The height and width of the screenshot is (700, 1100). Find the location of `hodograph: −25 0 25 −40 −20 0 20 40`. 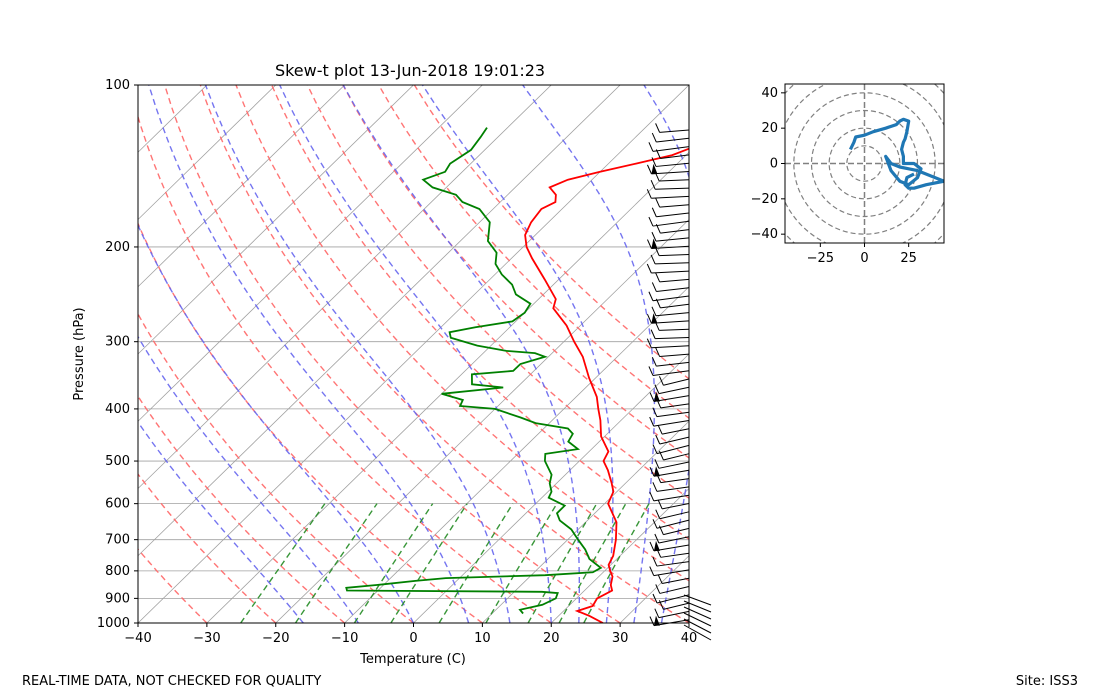

hodograph: −25 0 25 −40 −20 0 20 40 is located at coordinates (848, 174).